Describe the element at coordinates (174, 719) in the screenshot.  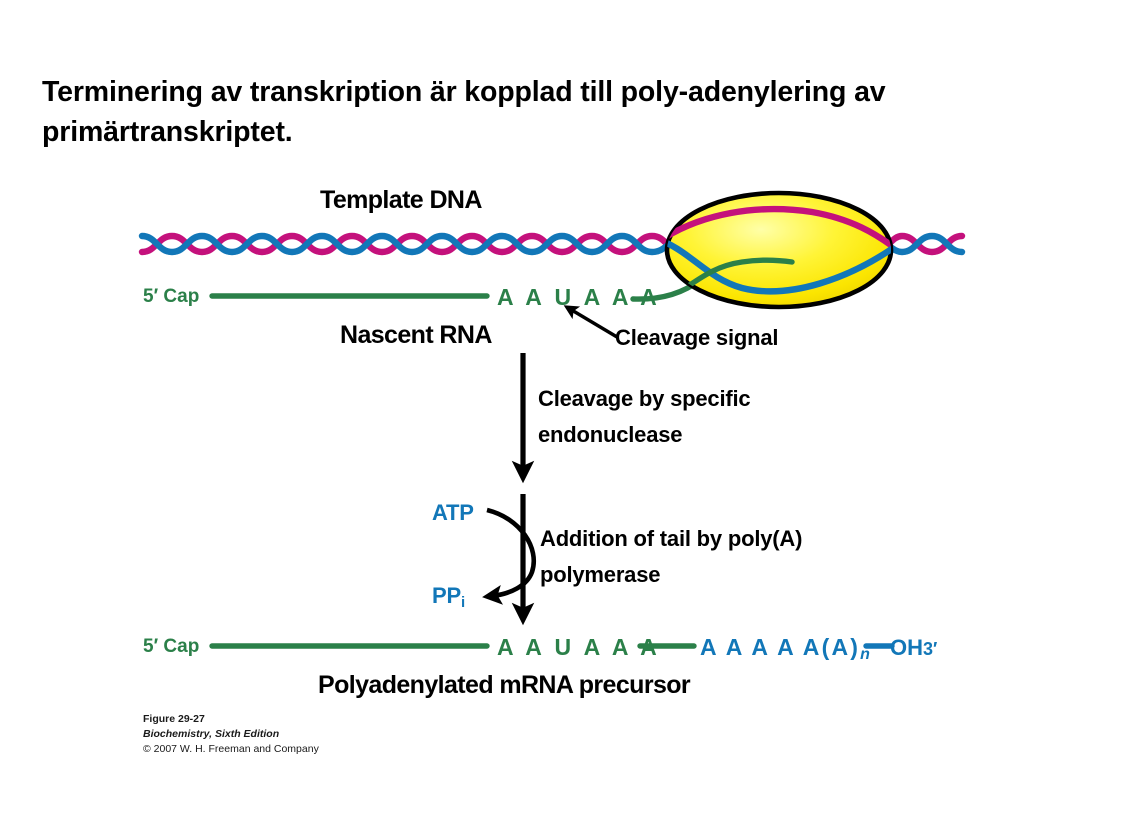
I see `caption-figure-number: Figure 29-27` at that location.